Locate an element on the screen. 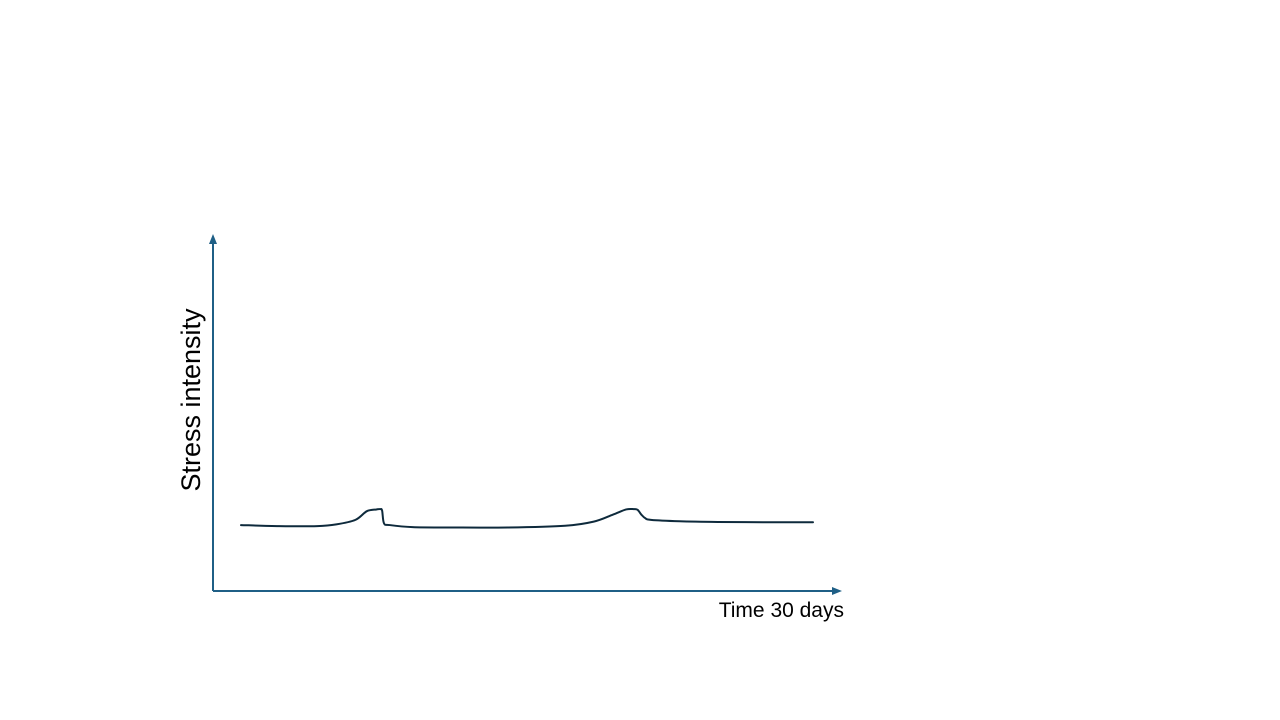  y-axis-title: Stress intensity is located at coordinates (191, 400).